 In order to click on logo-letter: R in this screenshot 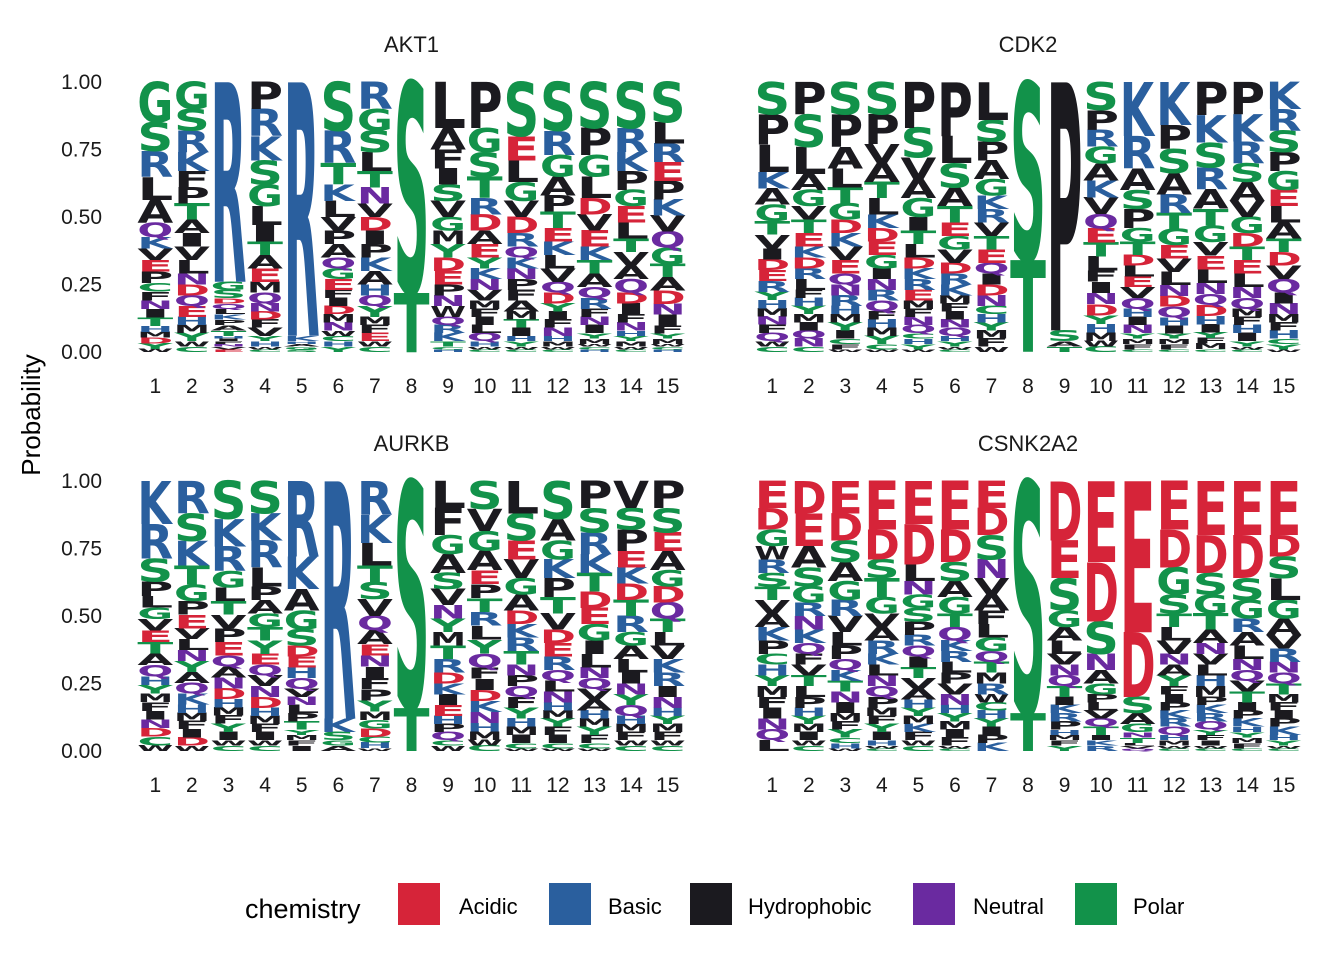, I will do `click(1247, 625)`.